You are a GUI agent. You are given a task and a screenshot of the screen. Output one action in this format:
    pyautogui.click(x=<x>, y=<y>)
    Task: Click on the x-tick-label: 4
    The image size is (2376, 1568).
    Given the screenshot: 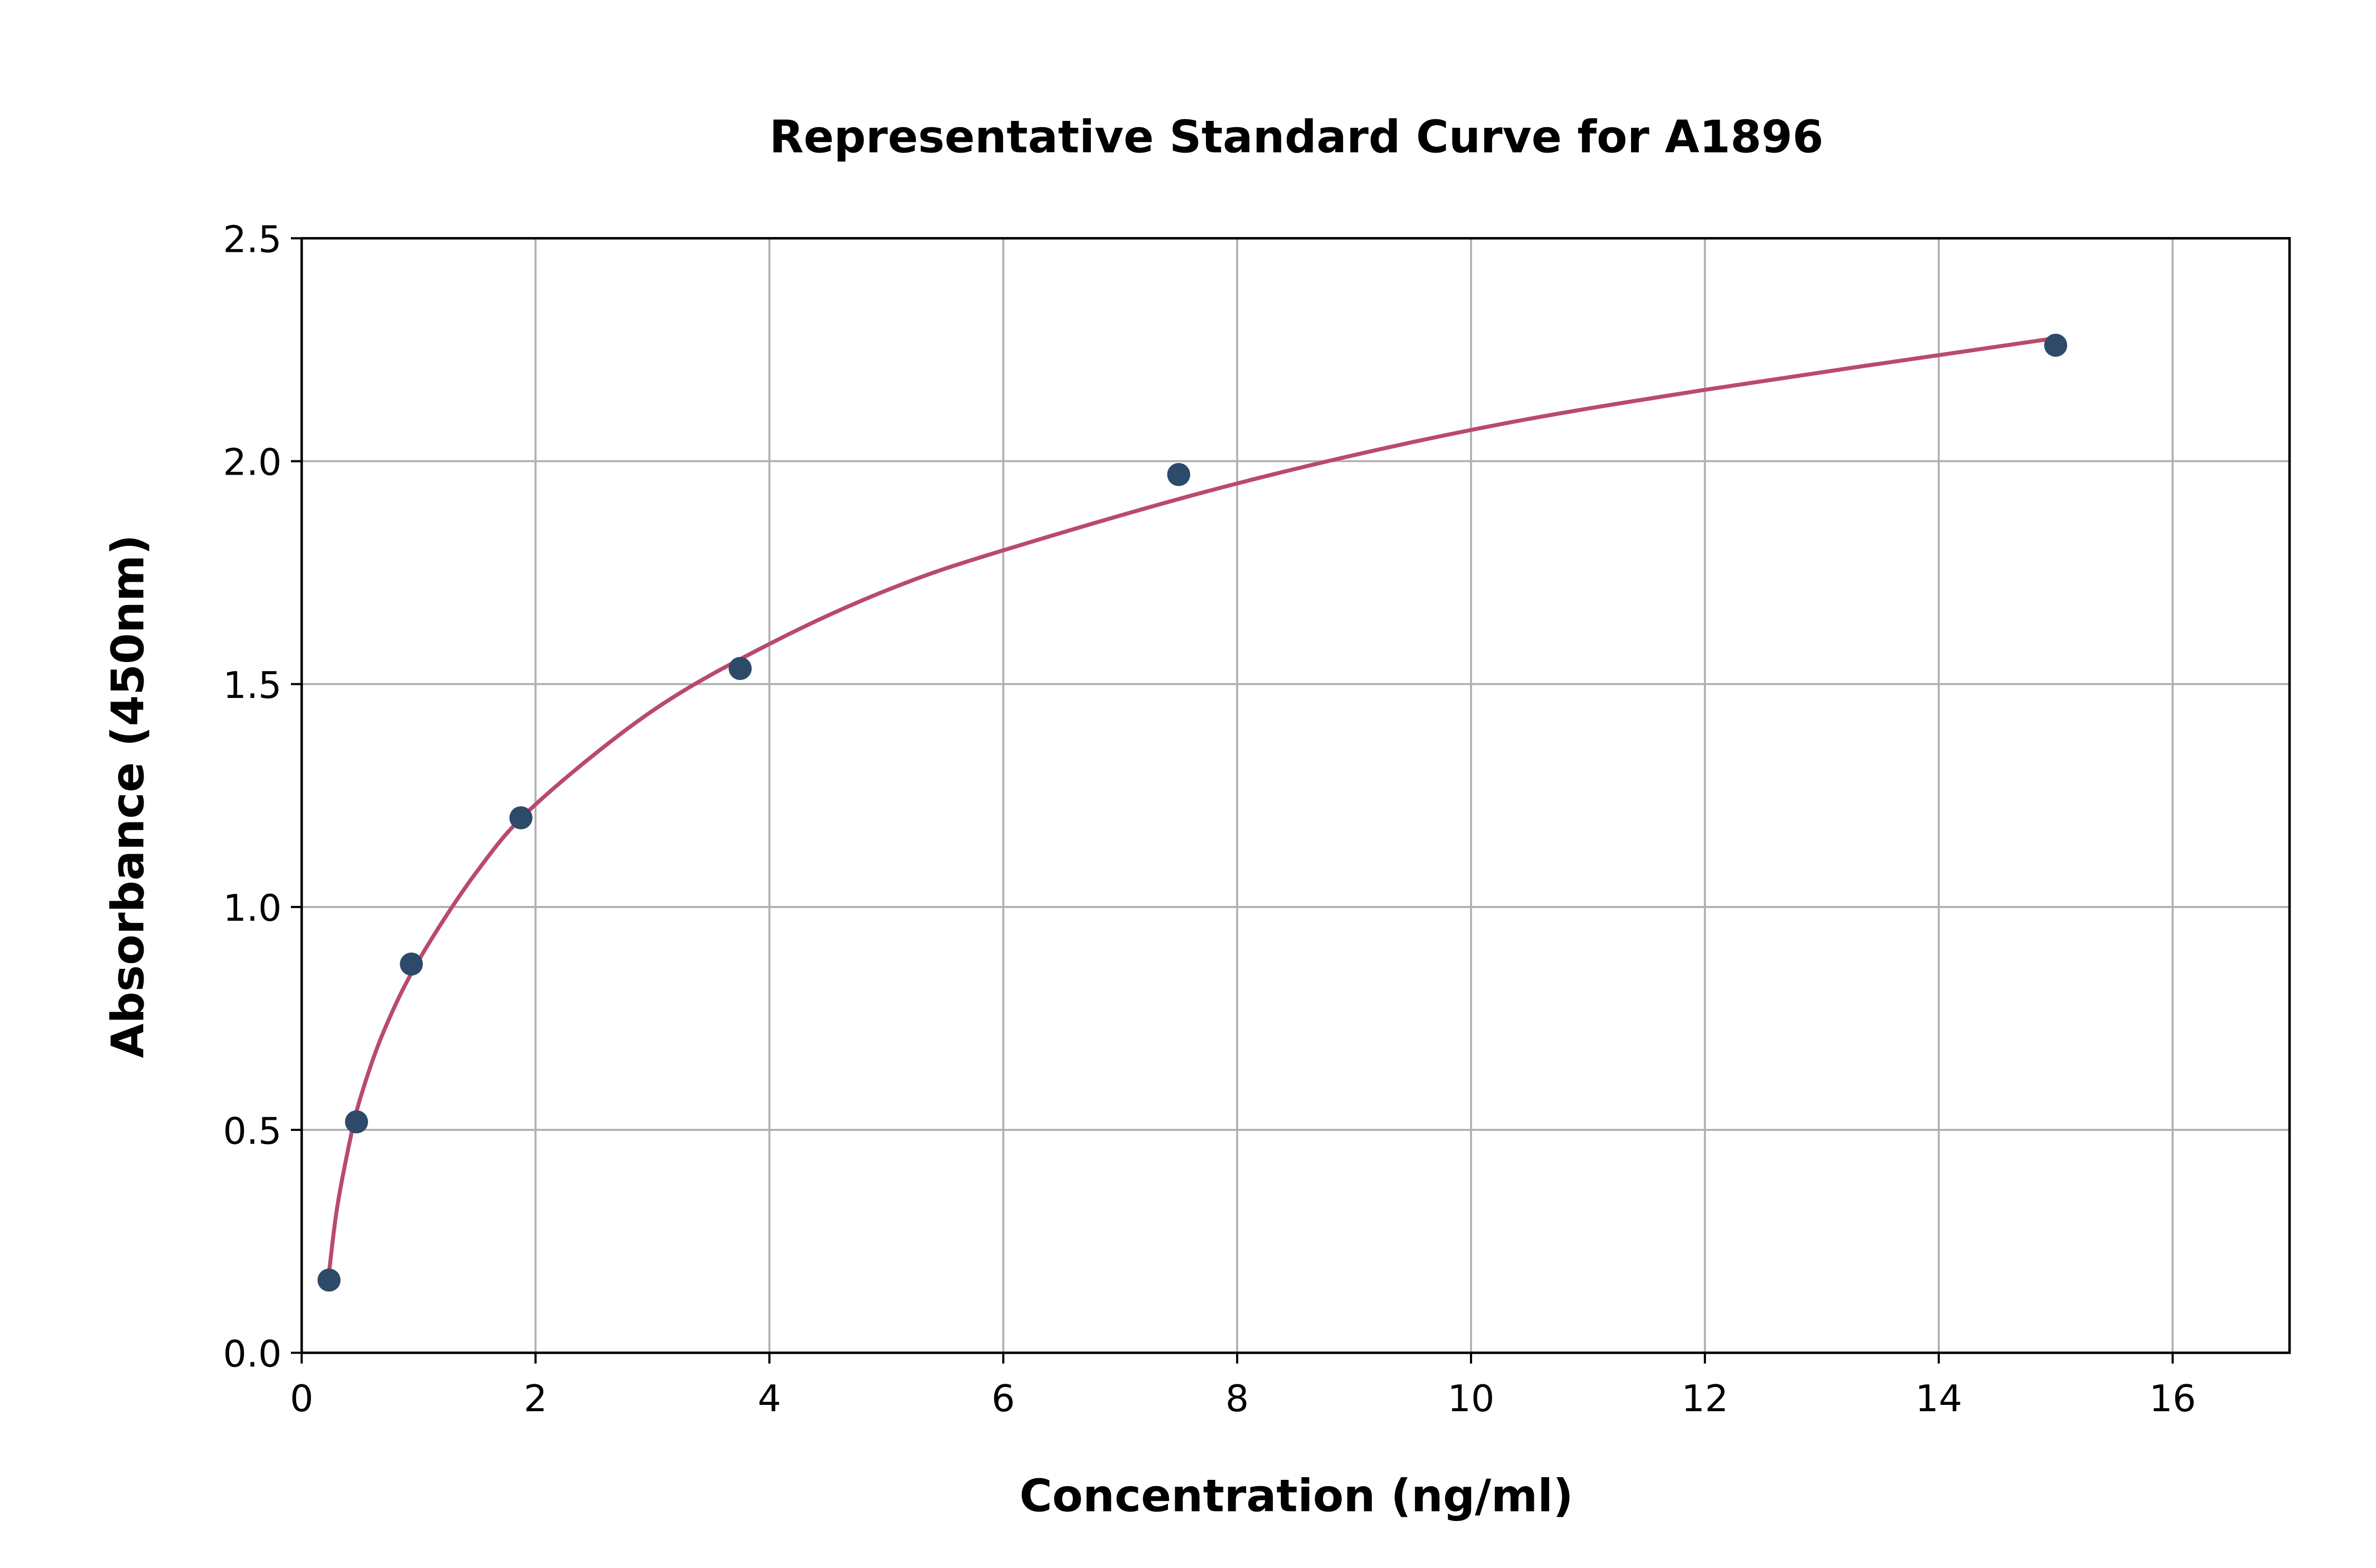 What is the action you would take?
    pyautogui.click(x=770, y=1398)
    